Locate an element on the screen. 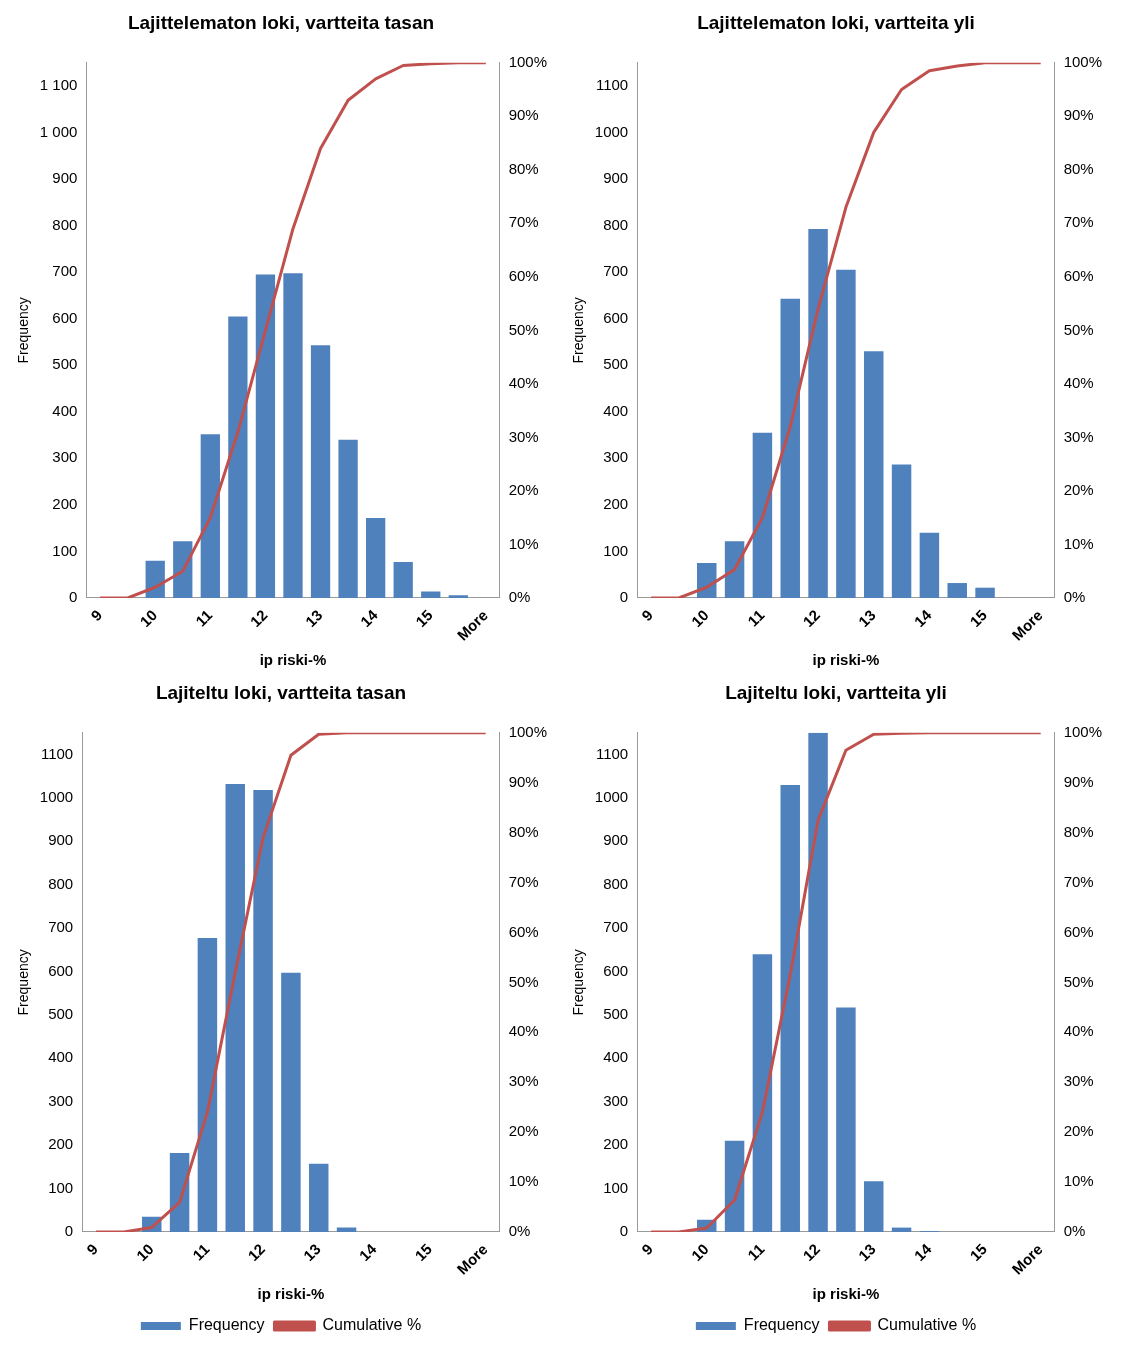  y2-tick-label: 60% is located at coordinates (523, 275).